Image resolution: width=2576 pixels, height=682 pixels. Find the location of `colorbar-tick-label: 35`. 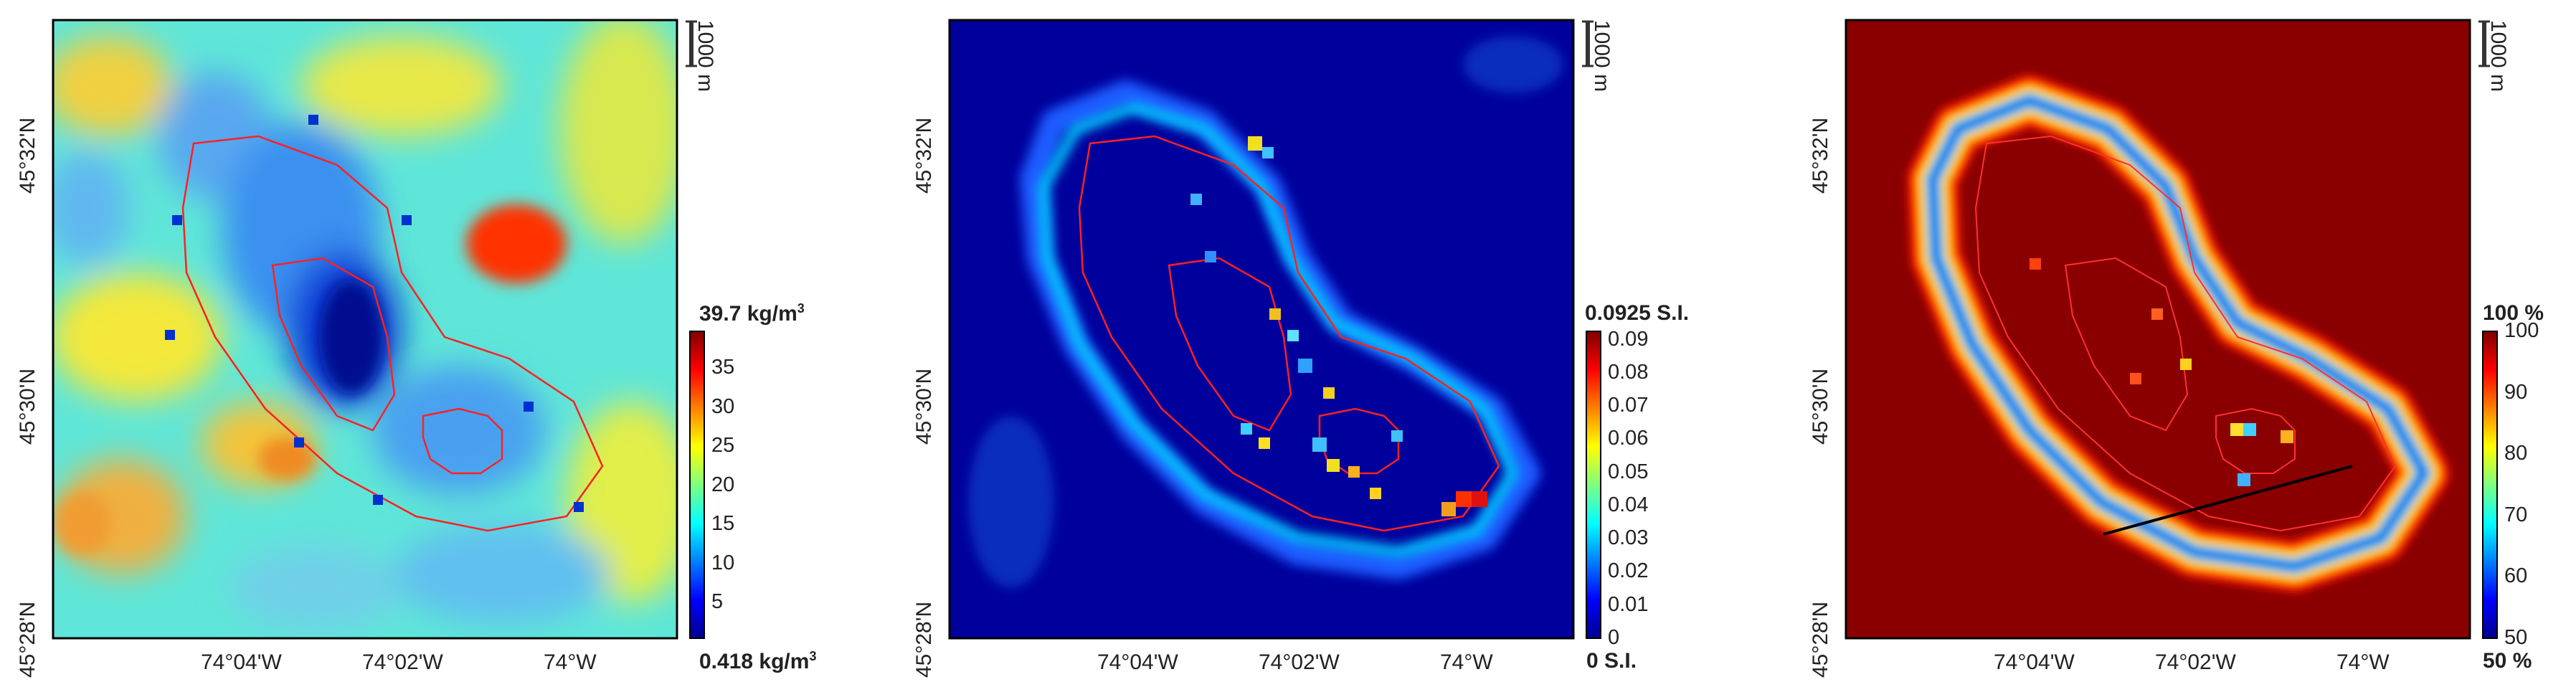

colorbar-tick-label: 35 is located at coordinates (723, 367).